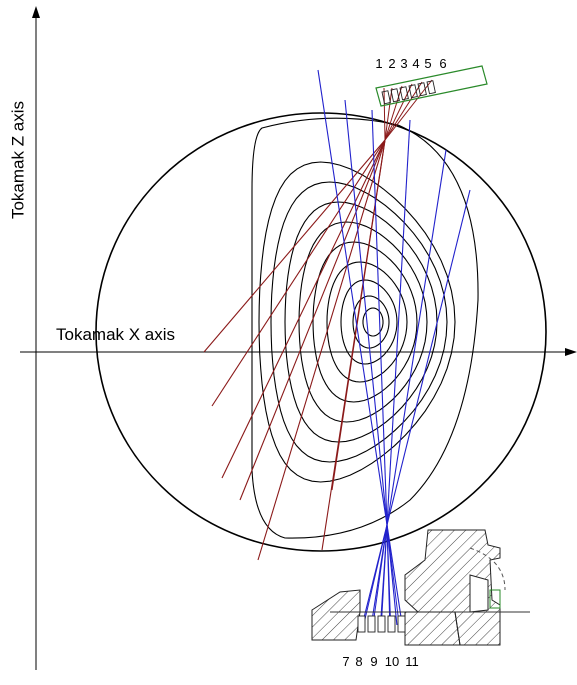 This screenshot has width=577, height=685. I want to click on lower-channel-label-8: 8, so click(359, 661).